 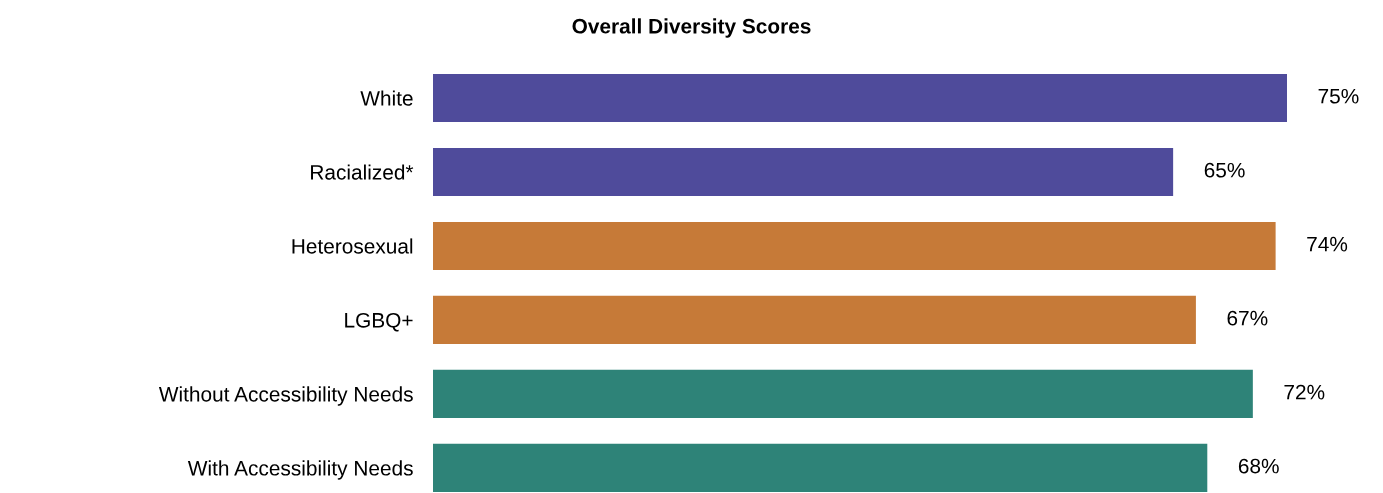 What do you see at coordinates (691, 28) in the screenshot?
I see `chart-title: Overall Diversity Scores` at bounding box center [691, 28].